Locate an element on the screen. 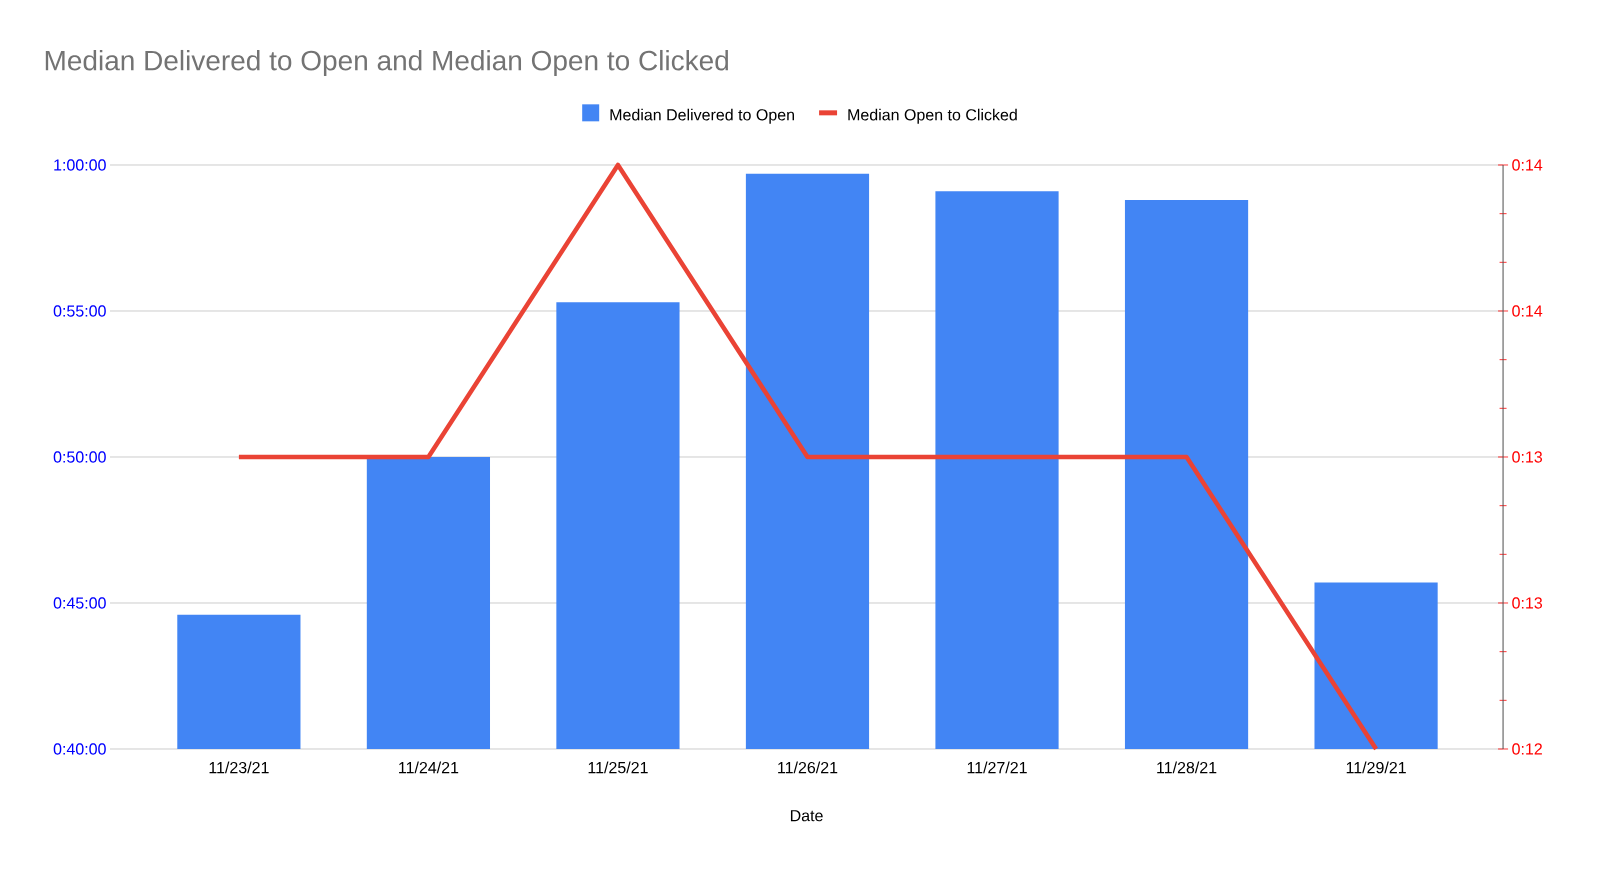  x-tick-label: 11/26/21 is located at coordinates (808, 767).